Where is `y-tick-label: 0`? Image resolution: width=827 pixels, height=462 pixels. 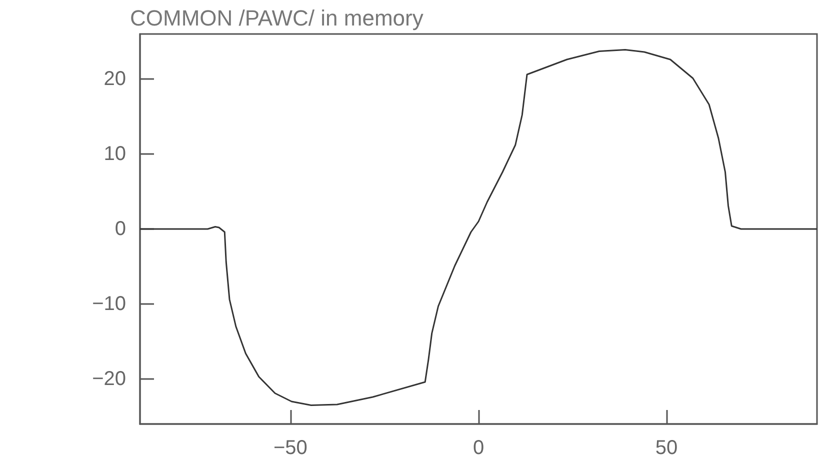
y-tick-label: 0 is located at coordinates (120, 229).